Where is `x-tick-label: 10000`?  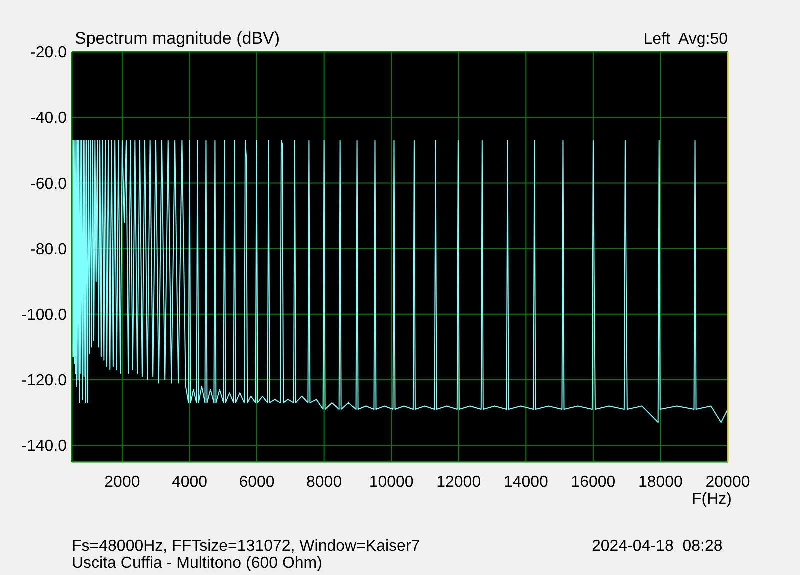
x-tick-label: 10000 is located at coordinates (391, 482).